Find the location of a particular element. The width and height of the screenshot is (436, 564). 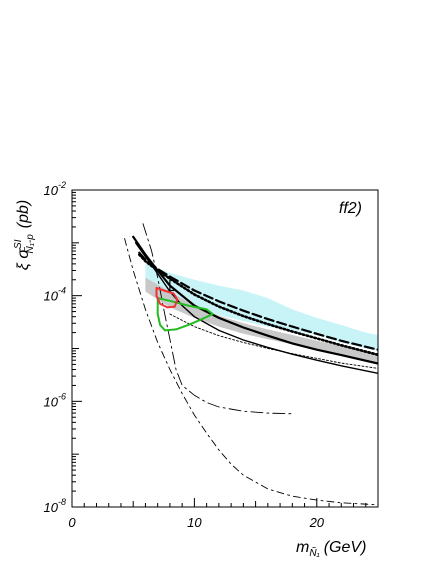

shaded-regions is located at coordinates (261, 313).